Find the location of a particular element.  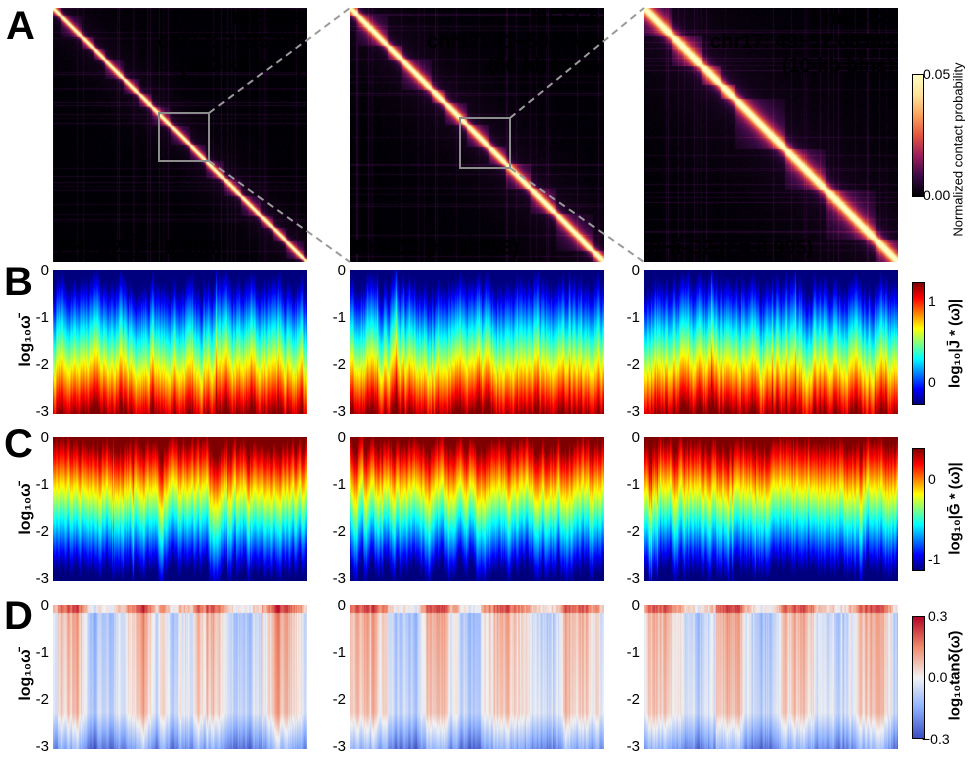

contact-map-info: mESCs chr17: 41−59.4 Mb (50-kb bins) is located at coordinates (513, 43).